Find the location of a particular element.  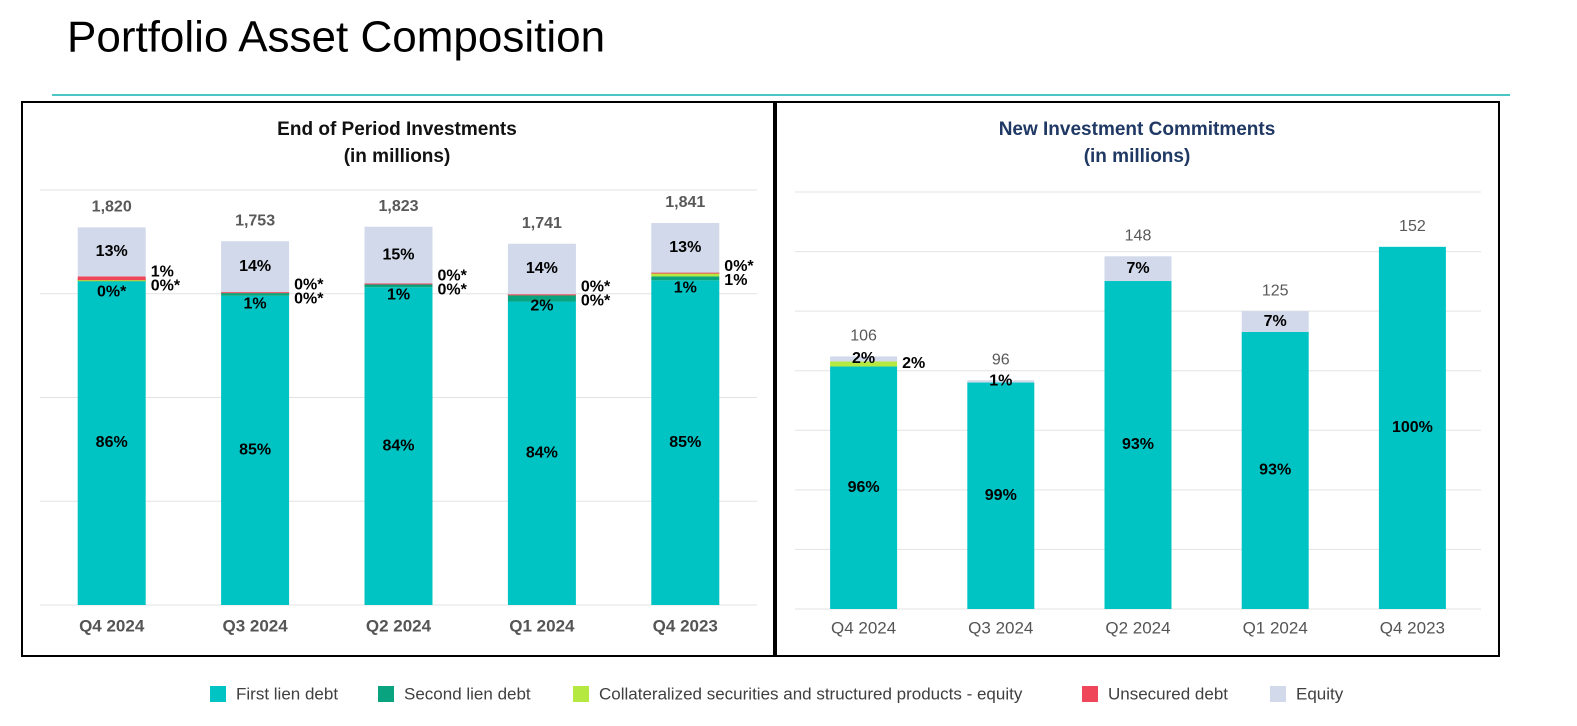

value-label: 86% is located at coordinates (112, 442).